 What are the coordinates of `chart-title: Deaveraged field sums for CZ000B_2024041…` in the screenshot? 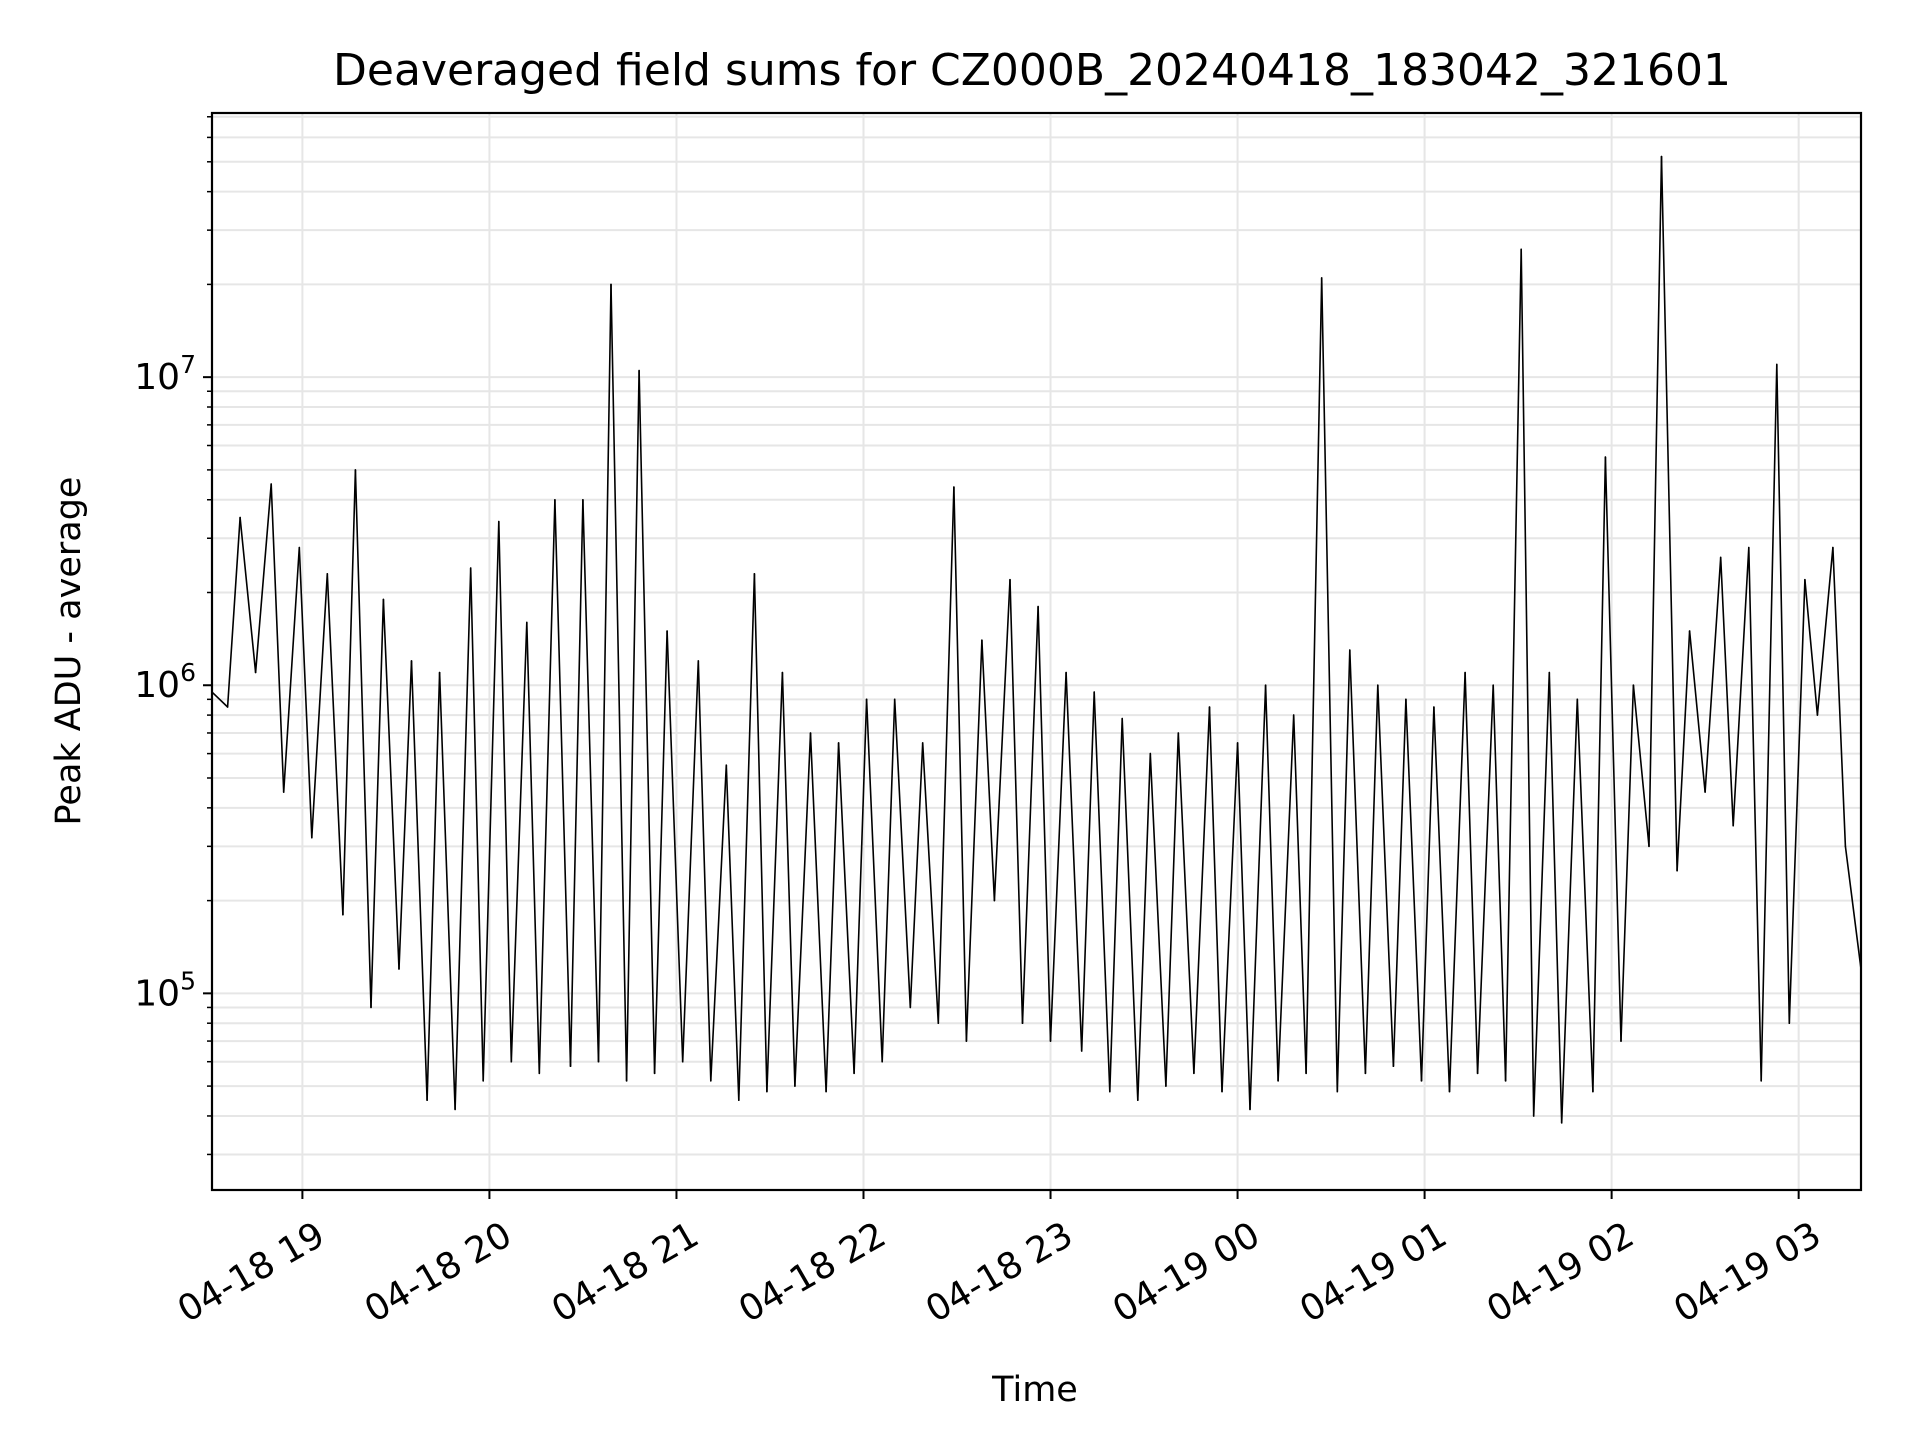 It's located at (1032, 70).